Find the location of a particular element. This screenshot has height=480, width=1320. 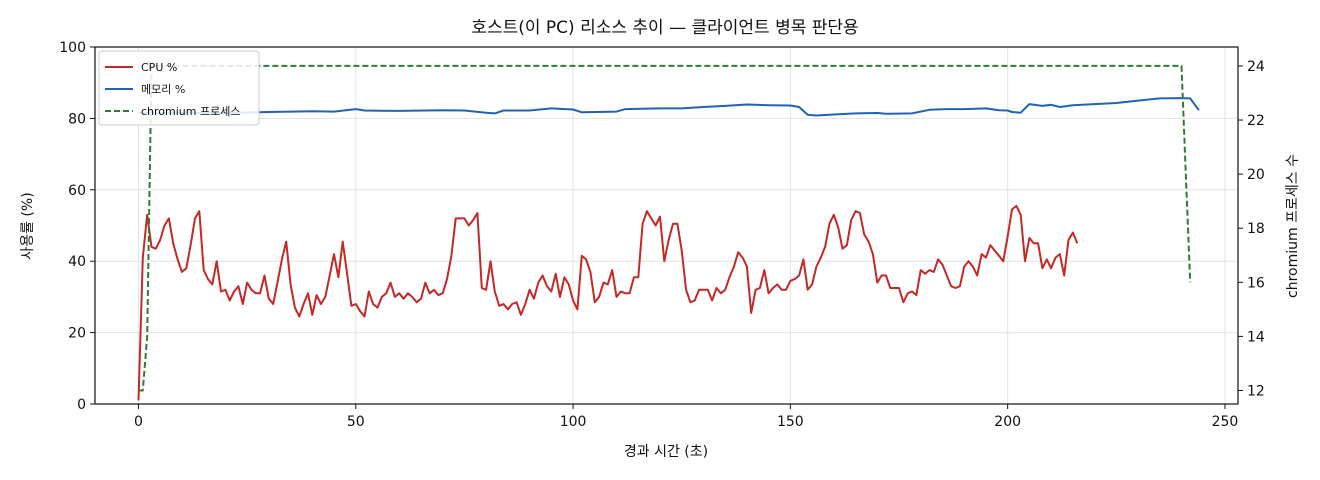

x-tick-label: 0 is located at coordinates (138, 422).